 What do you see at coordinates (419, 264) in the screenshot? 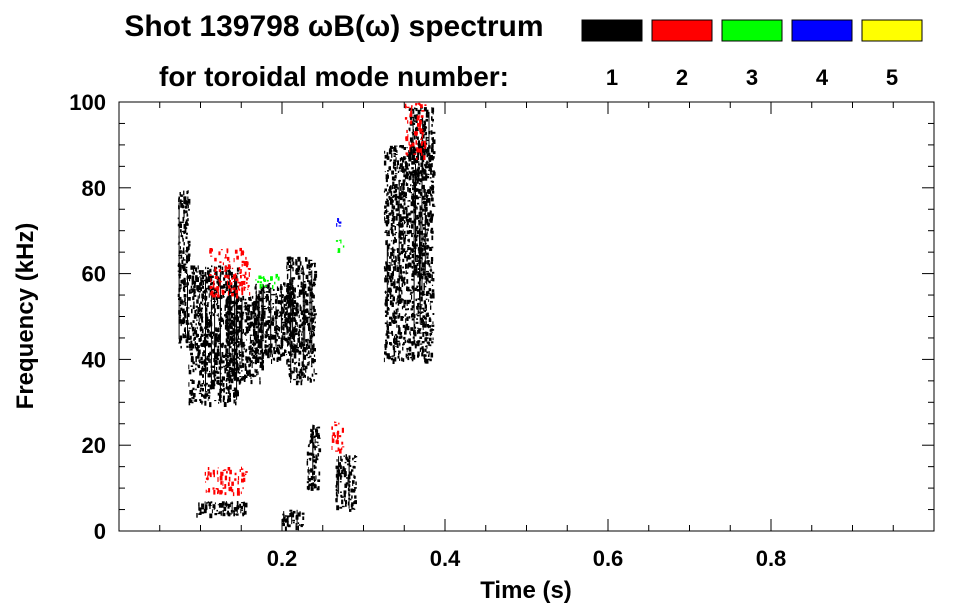
I see `spectrum-streak` at bounding box center [419, 264].